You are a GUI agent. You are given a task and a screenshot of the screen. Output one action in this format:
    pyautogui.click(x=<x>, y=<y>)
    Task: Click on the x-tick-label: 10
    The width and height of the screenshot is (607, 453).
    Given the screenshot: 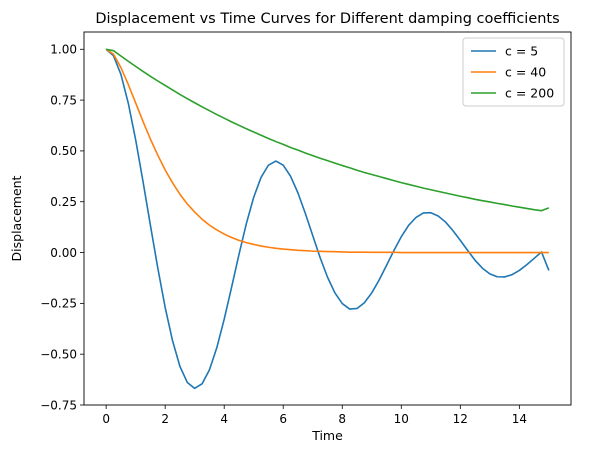 What is the action you would take?
    pyautogui.click(x=401, y=419)
    